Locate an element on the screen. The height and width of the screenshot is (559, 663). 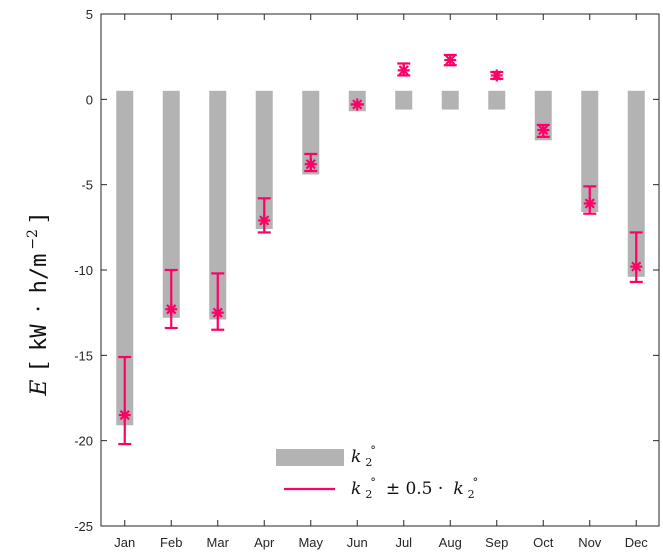
y-tick-label: -5 is located at coordinates (87, 185).